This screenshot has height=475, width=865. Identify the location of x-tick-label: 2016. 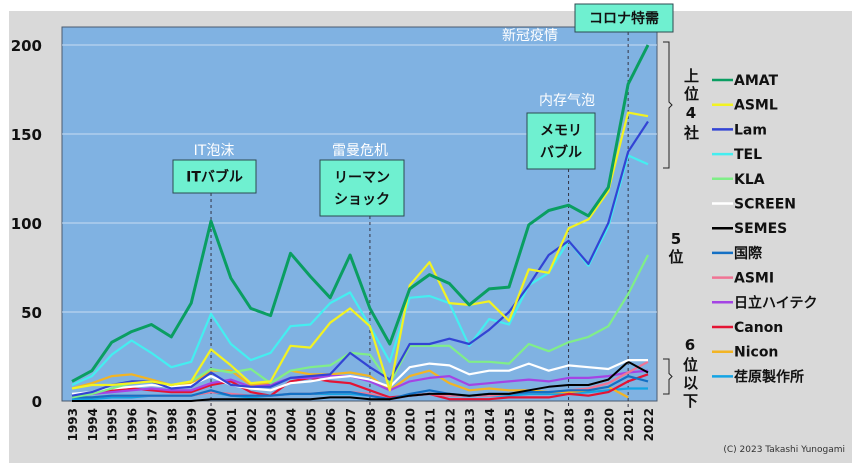
(530, 424).